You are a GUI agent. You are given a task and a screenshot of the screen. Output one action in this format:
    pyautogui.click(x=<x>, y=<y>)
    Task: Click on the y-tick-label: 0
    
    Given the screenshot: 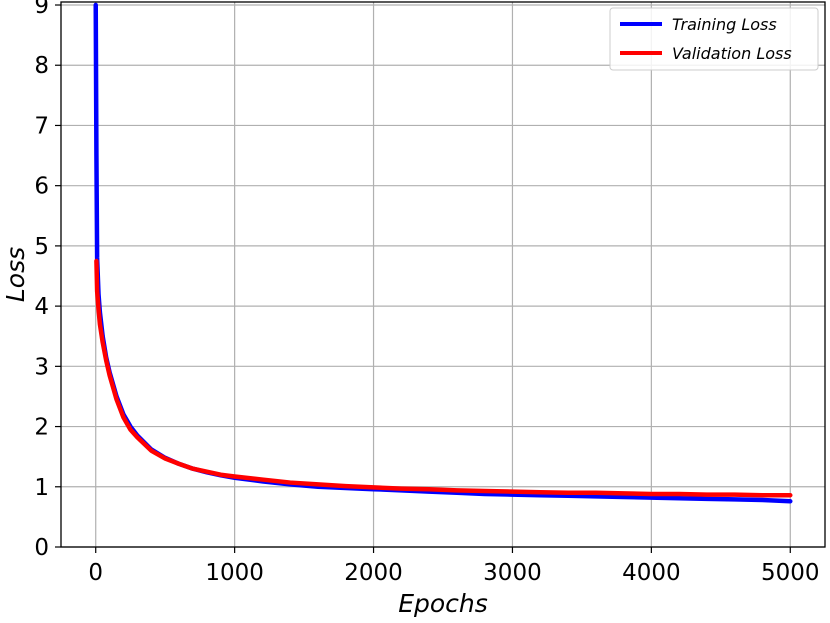 What is the action you would take?
    pyautogui.click(x=41, y=548)
    